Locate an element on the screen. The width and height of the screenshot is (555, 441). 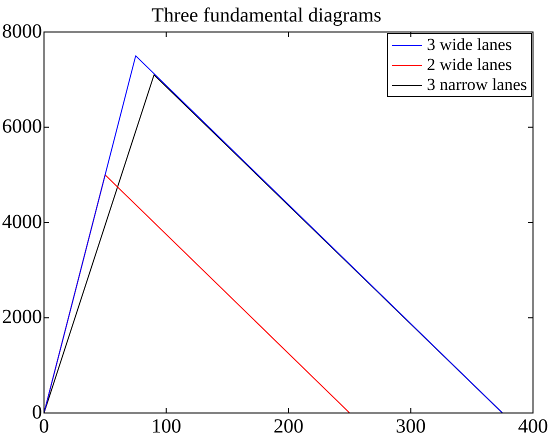
x-tick-label: 400 is located at coordinates (533, 426).